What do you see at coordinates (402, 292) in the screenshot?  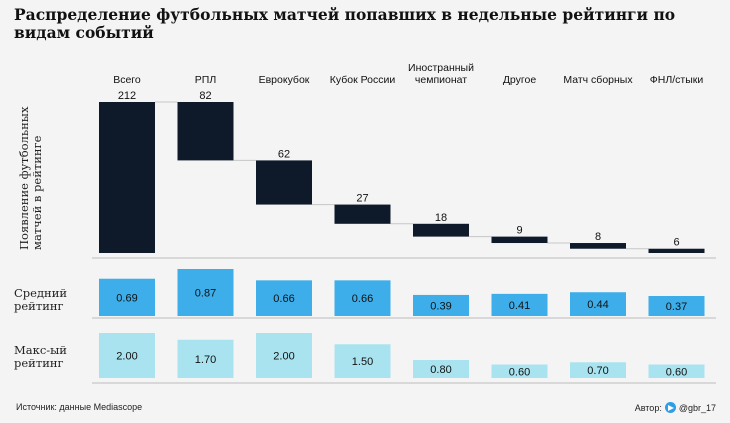 I see `avg-rating-panel: 0.69 0.87 0.66 0.66 0.39 0.41 0.44 0.37` at bounding box center [402, 292].